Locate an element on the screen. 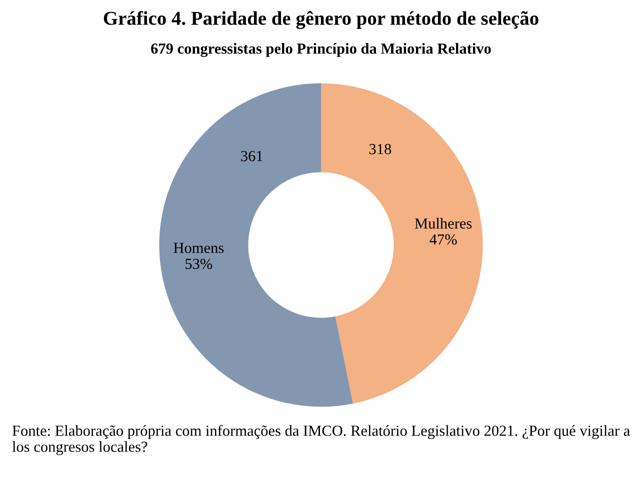 The width and height of the screenshot is (633, 480). data-label: 361 is located at coordinates (251, 156).